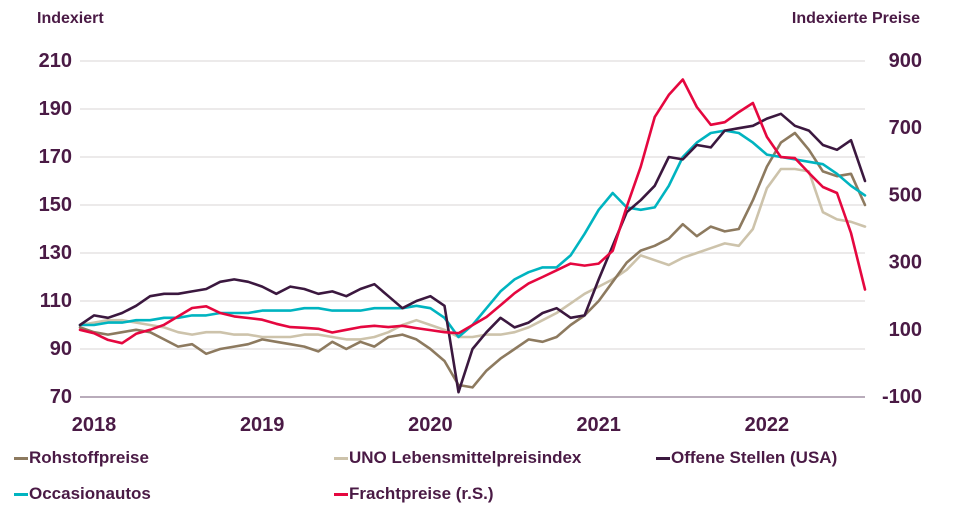  I want to click on legend-dash-rohstoffpreise-icon, so click(21, 458).